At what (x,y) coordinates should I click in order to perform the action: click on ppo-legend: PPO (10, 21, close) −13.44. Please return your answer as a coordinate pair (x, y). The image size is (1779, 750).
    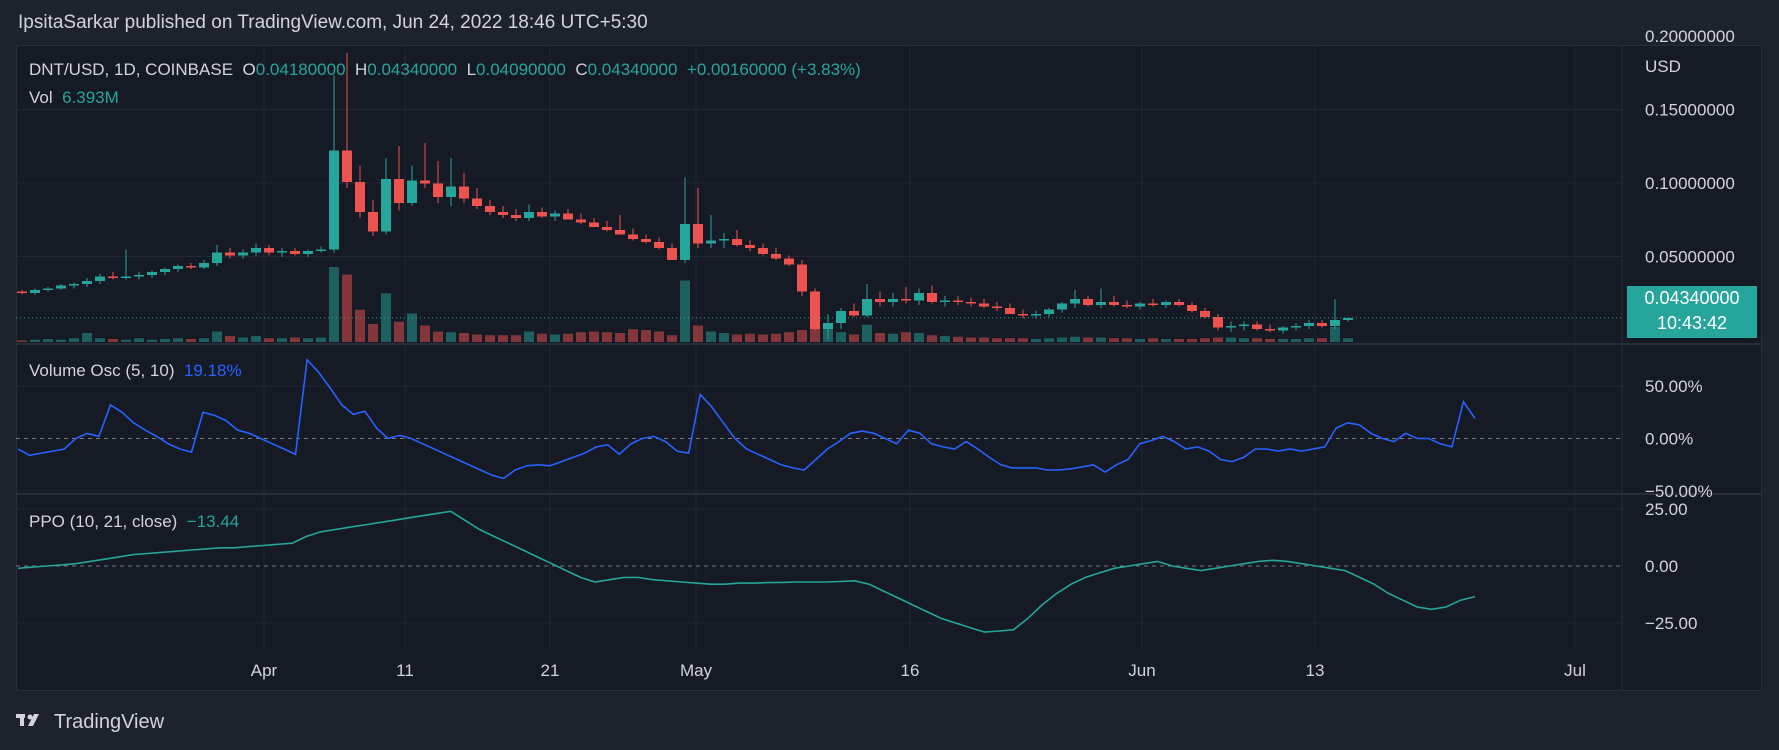
    Looking at the image, I should click on (134, 522).